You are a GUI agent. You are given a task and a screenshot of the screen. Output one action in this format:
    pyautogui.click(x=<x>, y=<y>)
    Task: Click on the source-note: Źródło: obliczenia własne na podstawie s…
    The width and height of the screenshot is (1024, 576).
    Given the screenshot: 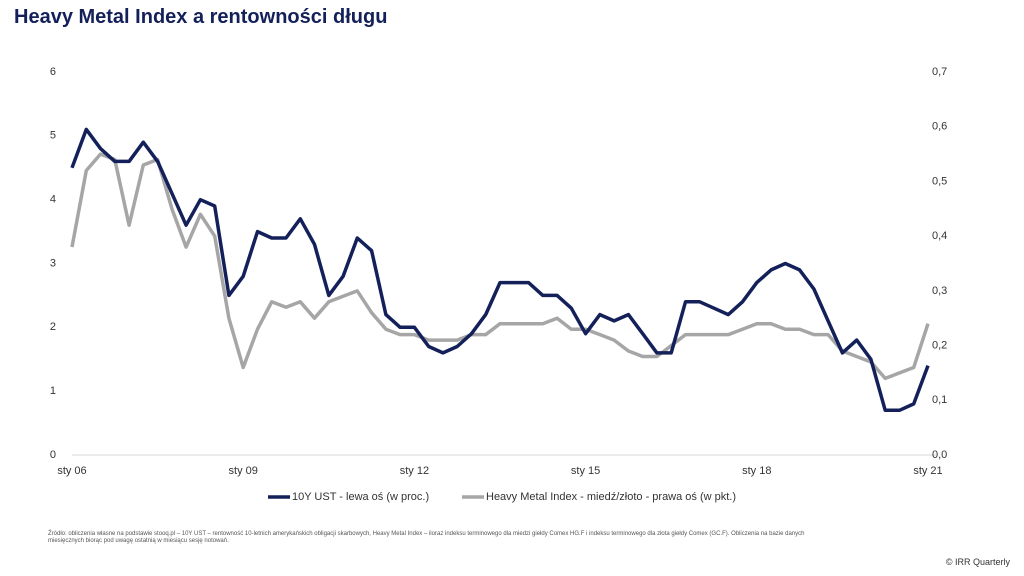 What is the action you would take?
    pyautogui.click(x=426, y=537)
    